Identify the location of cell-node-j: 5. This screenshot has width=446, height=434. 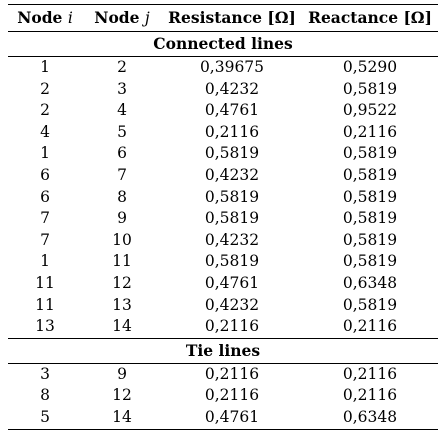
(122, 131).